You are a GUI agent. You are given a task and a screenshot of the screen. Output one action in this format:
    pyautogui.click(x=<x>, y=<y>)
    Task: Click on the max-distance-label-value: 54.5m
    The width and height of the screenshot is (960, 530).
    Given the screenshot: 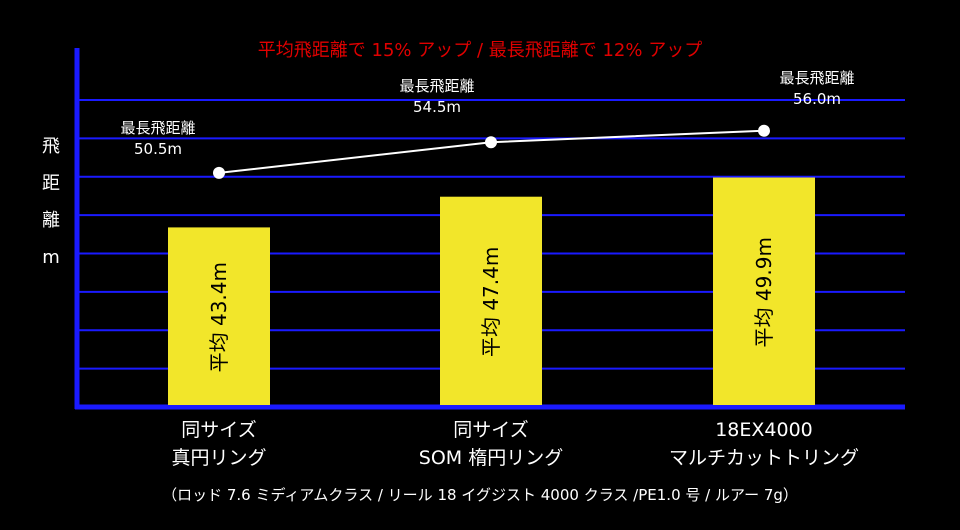 What is the action you would take?
    pyautogui.click(x=436, y=107)
    